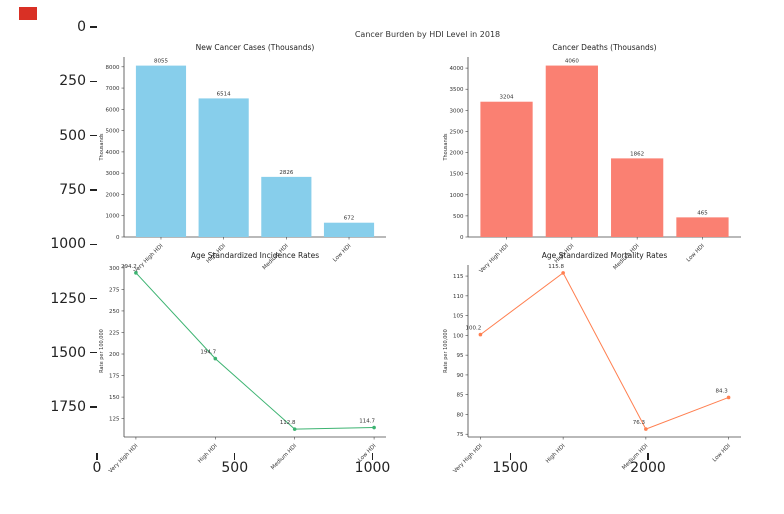 Image resolution: width=784 pixels, height=514 pixels. I want to click on y-tick-label: 95, so click(460, 356).